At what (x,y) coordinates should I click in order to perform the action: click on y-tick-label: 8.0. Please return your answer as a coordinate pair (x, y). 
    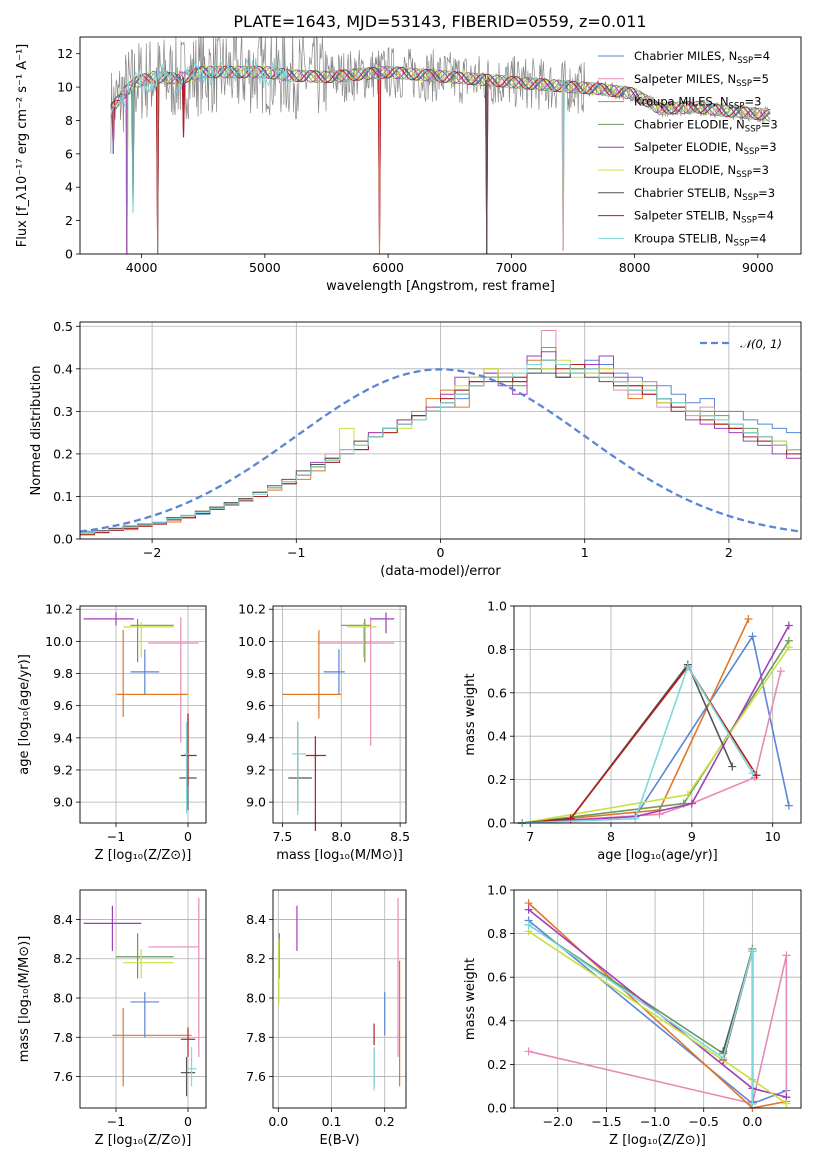
    Looking at the image, I should click on (63, 998).